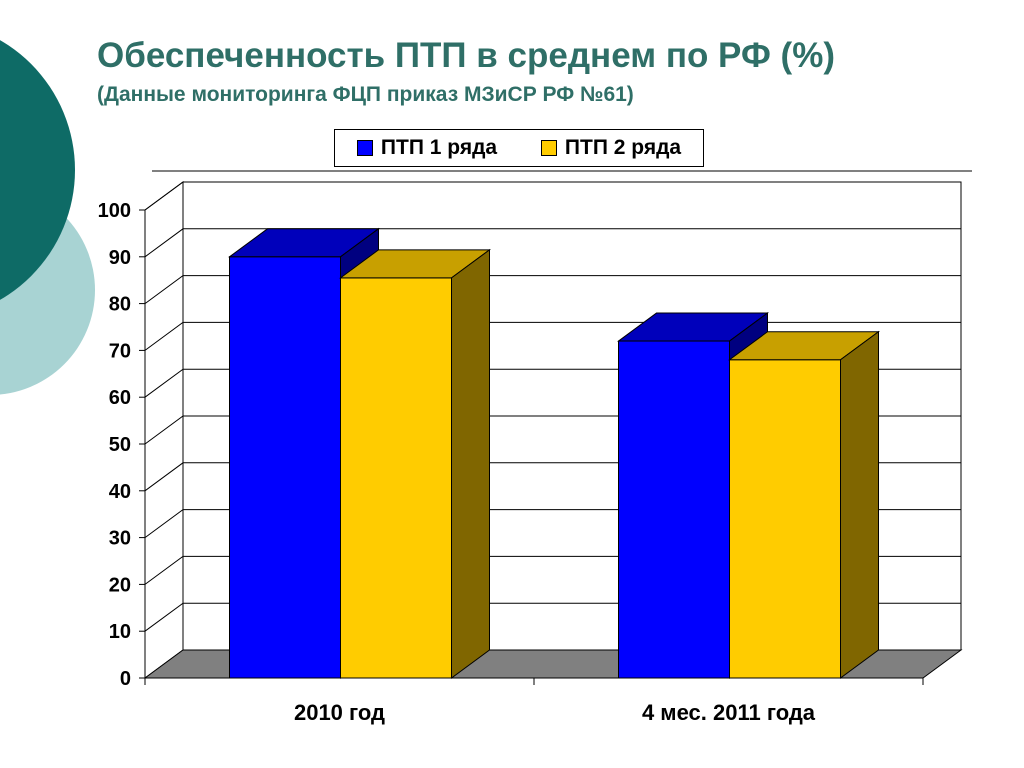  I want to click on y-tick-label: 50, so click(120, 445).